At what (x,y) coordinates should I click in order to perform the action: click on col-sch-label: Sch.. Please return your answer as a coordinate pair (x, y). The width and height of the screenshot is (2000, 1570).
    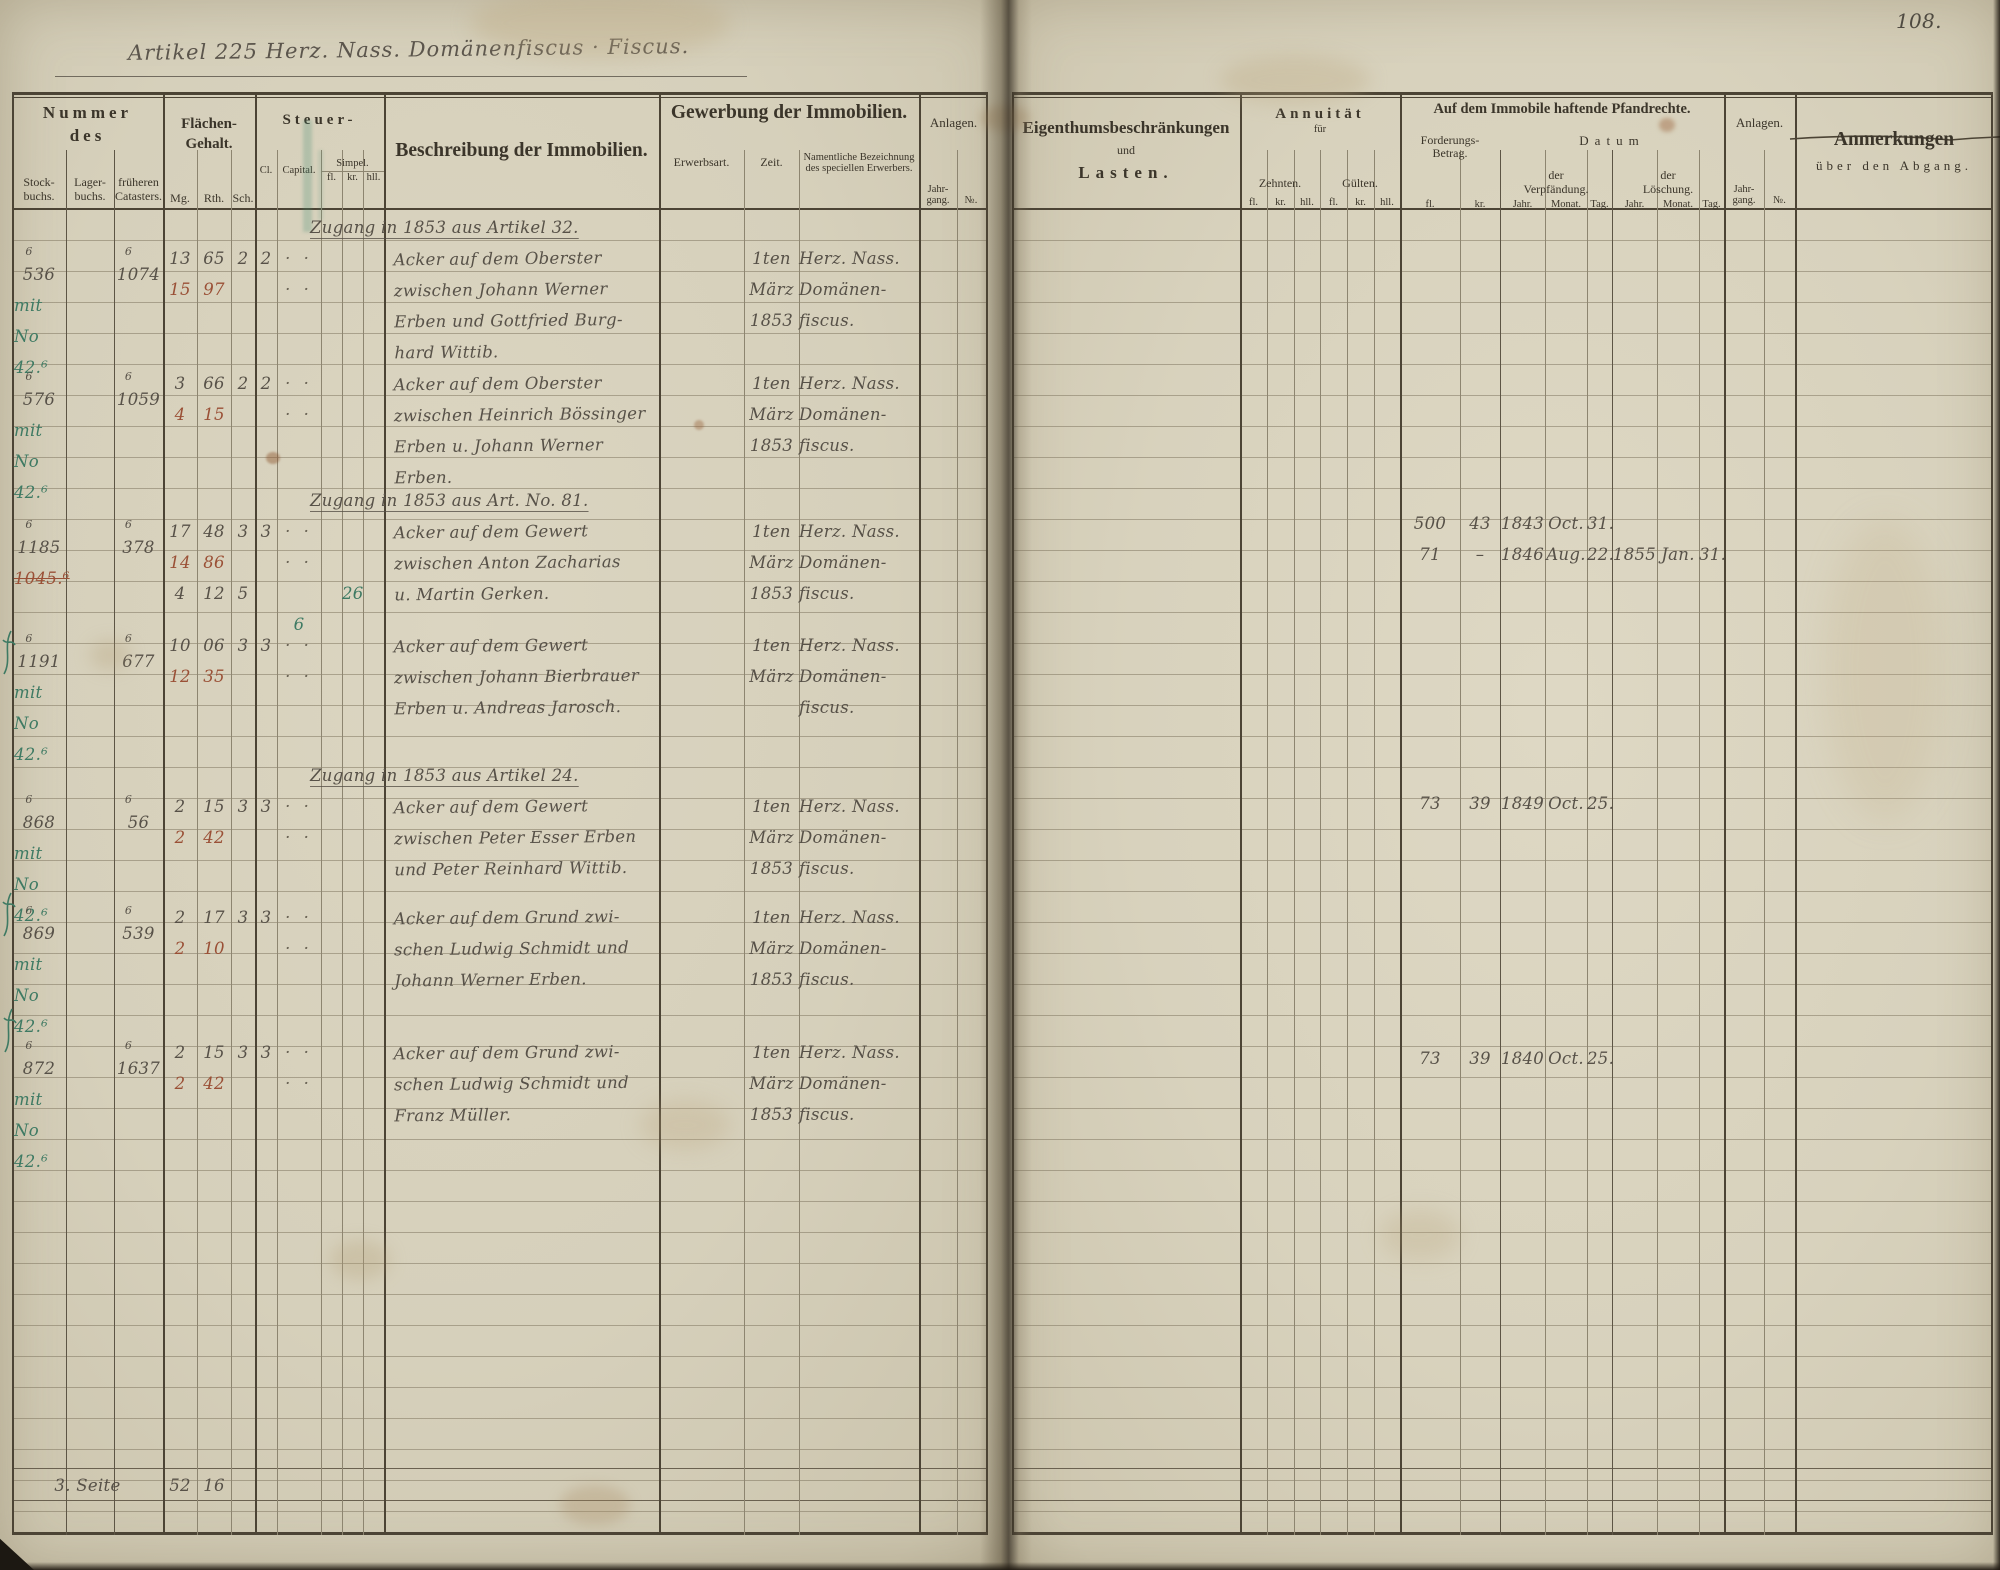
    Looking at the image, I should click on (243, 198).